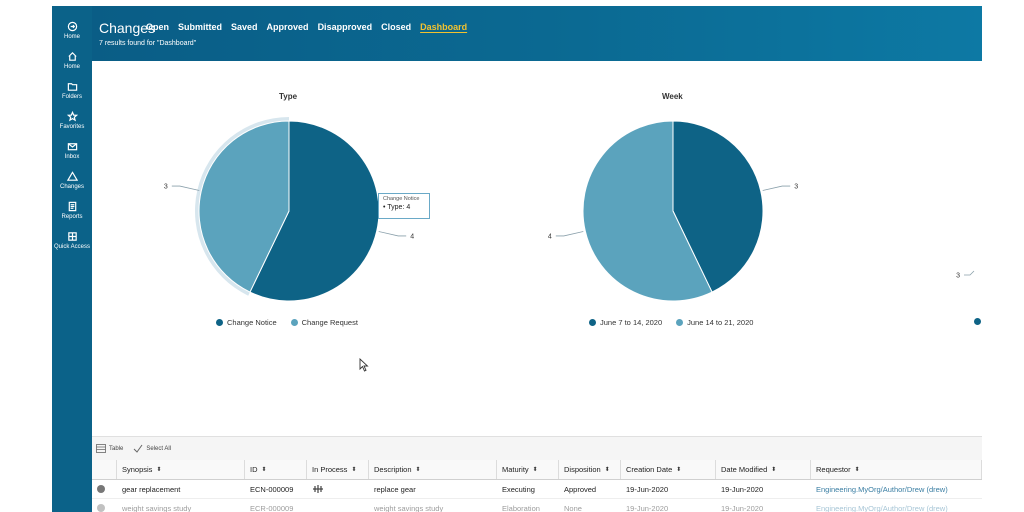  Describe the element at coordinates (72, 62) in the screenshot. I see `rail-item-home: Home` at that location.